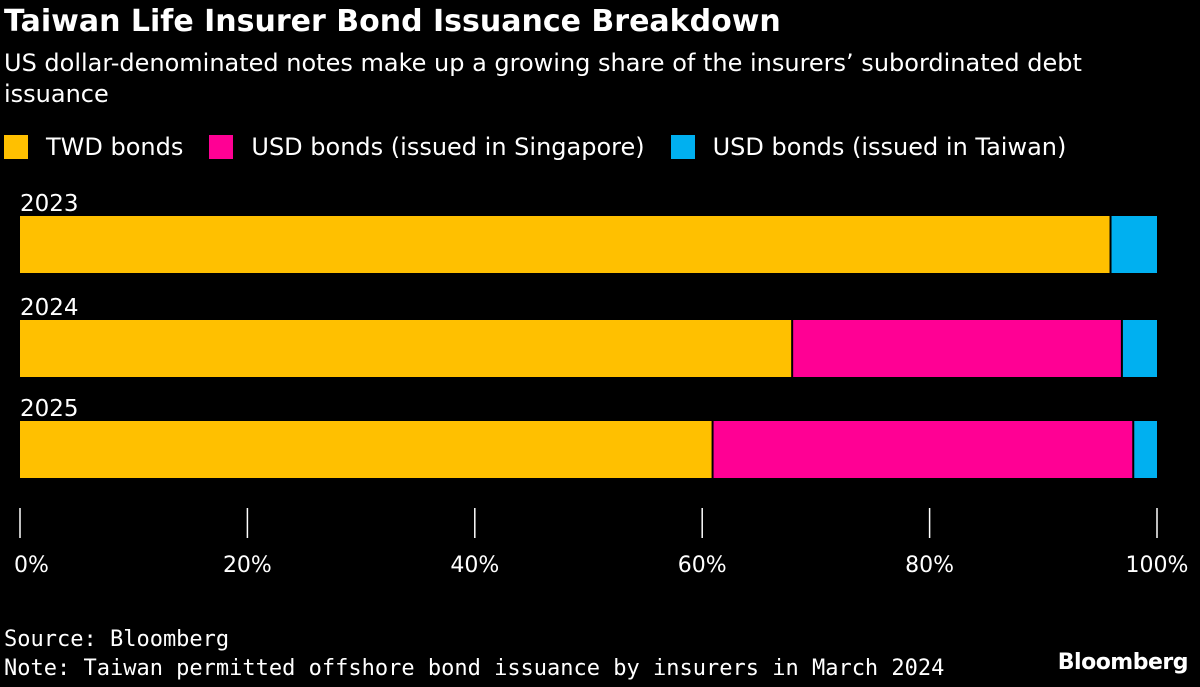 The width and height of the screenshot is (1200, 687). Describe the element at coordinates (889, 147) in the screenshot. I see `legend-label-usd-taiwan: USD bonds (issued in Taiwan)` at that location.